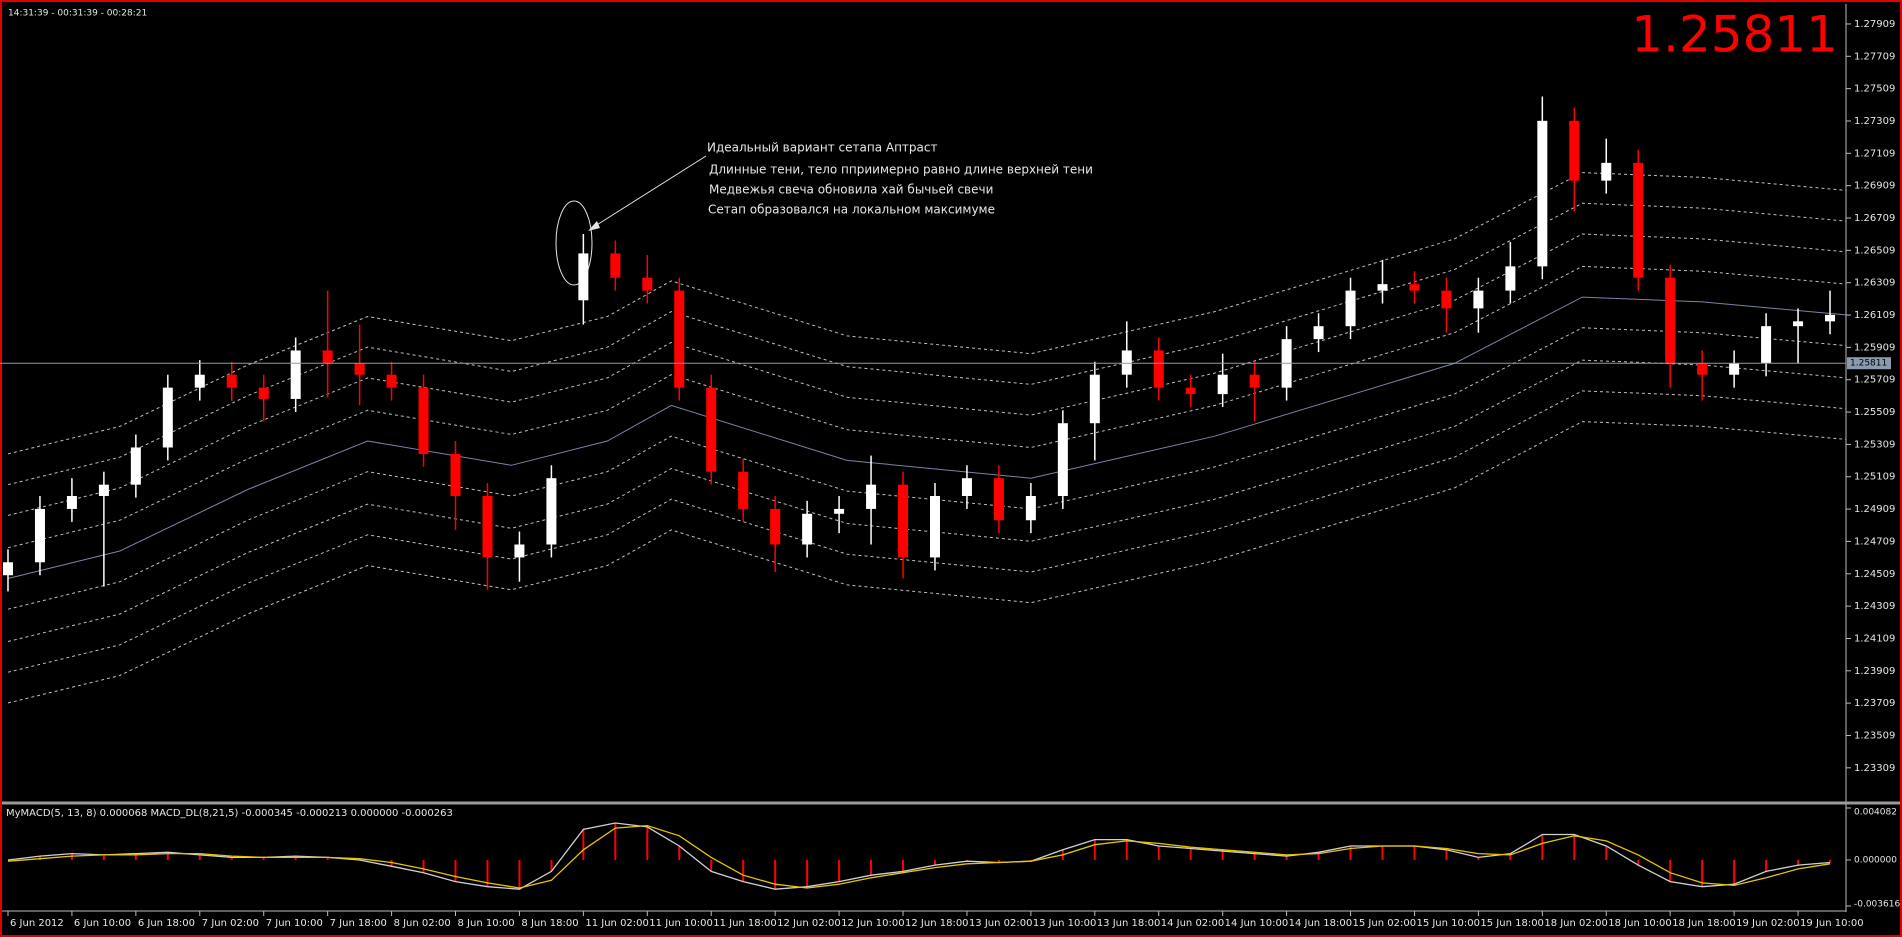 The image size is (1902, 937). Describe the element at coordinates (745, 923) in the screenshot. I see `x-tick-label: 11 Jun 18:00` at that location.